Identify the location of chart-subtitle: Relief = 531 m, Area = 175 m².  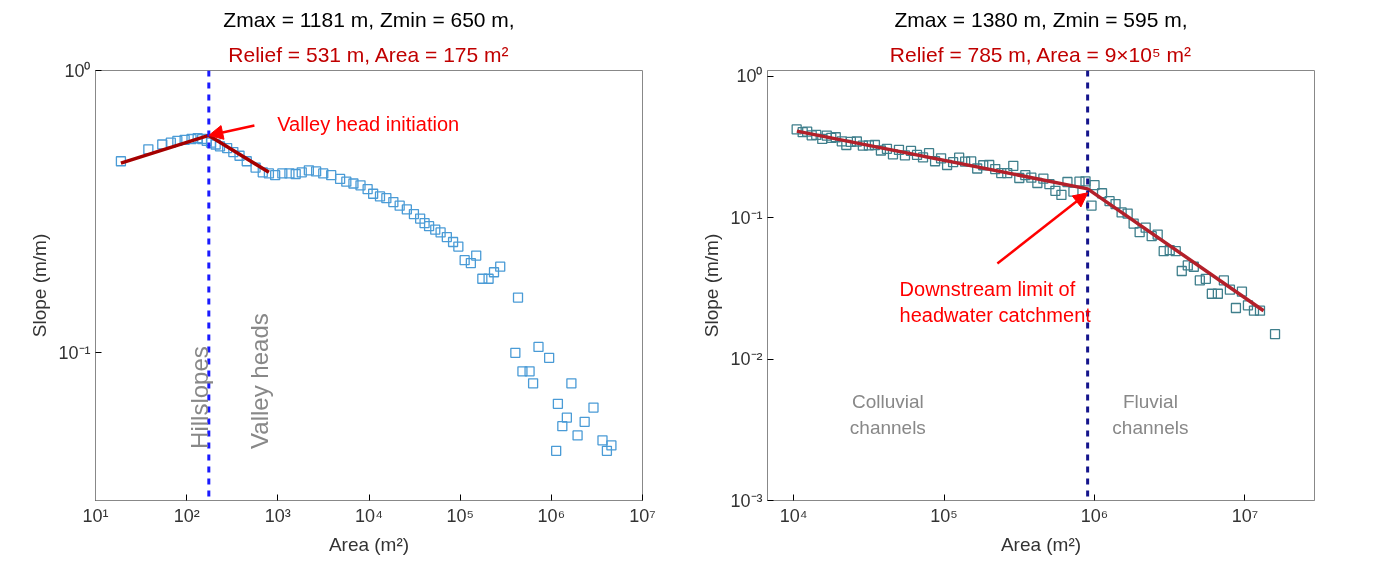
(368, 54).